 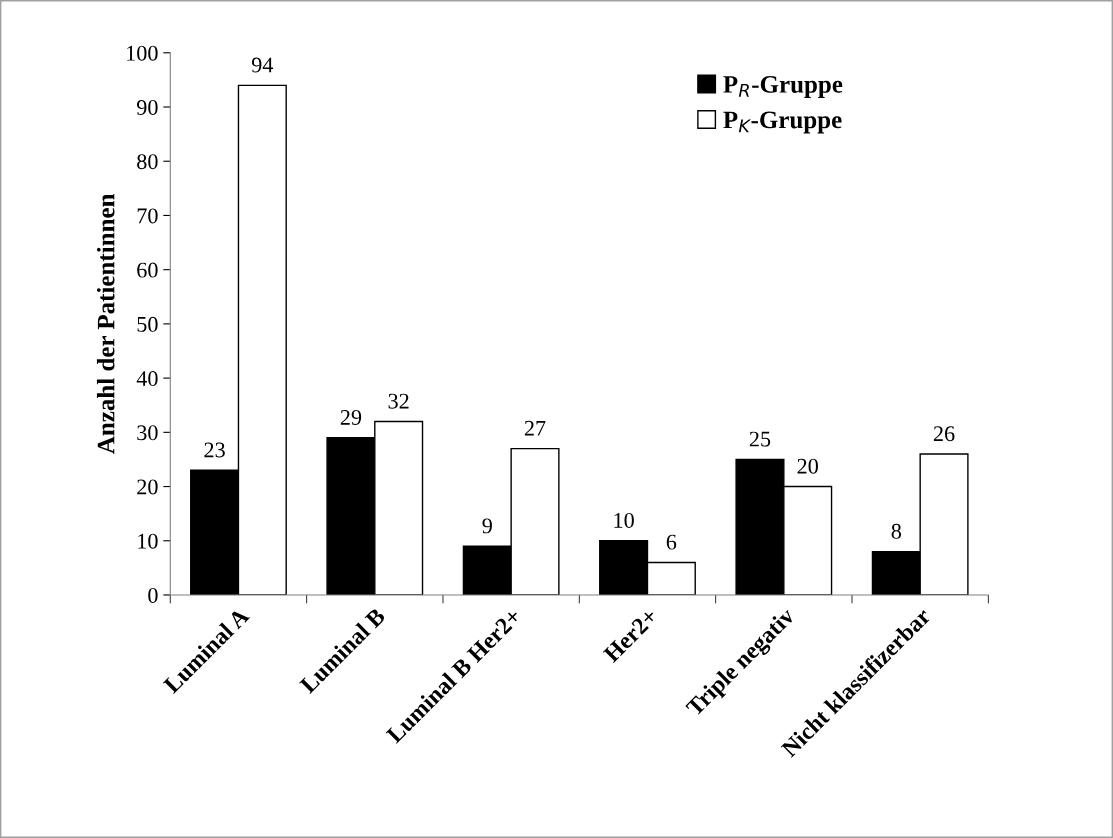 What do you see at coordinates (147, 270) in the screenshot?
I see `y-tick-label: 60` at bounding box center [147, 270].